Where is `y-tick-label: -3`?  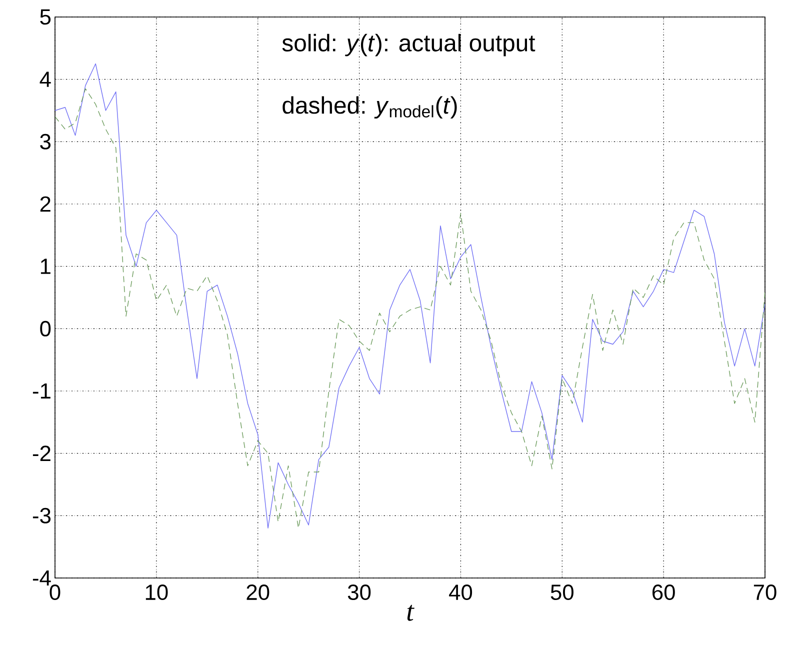
y-tick-label: -3 is located at coordinates (41, 516).